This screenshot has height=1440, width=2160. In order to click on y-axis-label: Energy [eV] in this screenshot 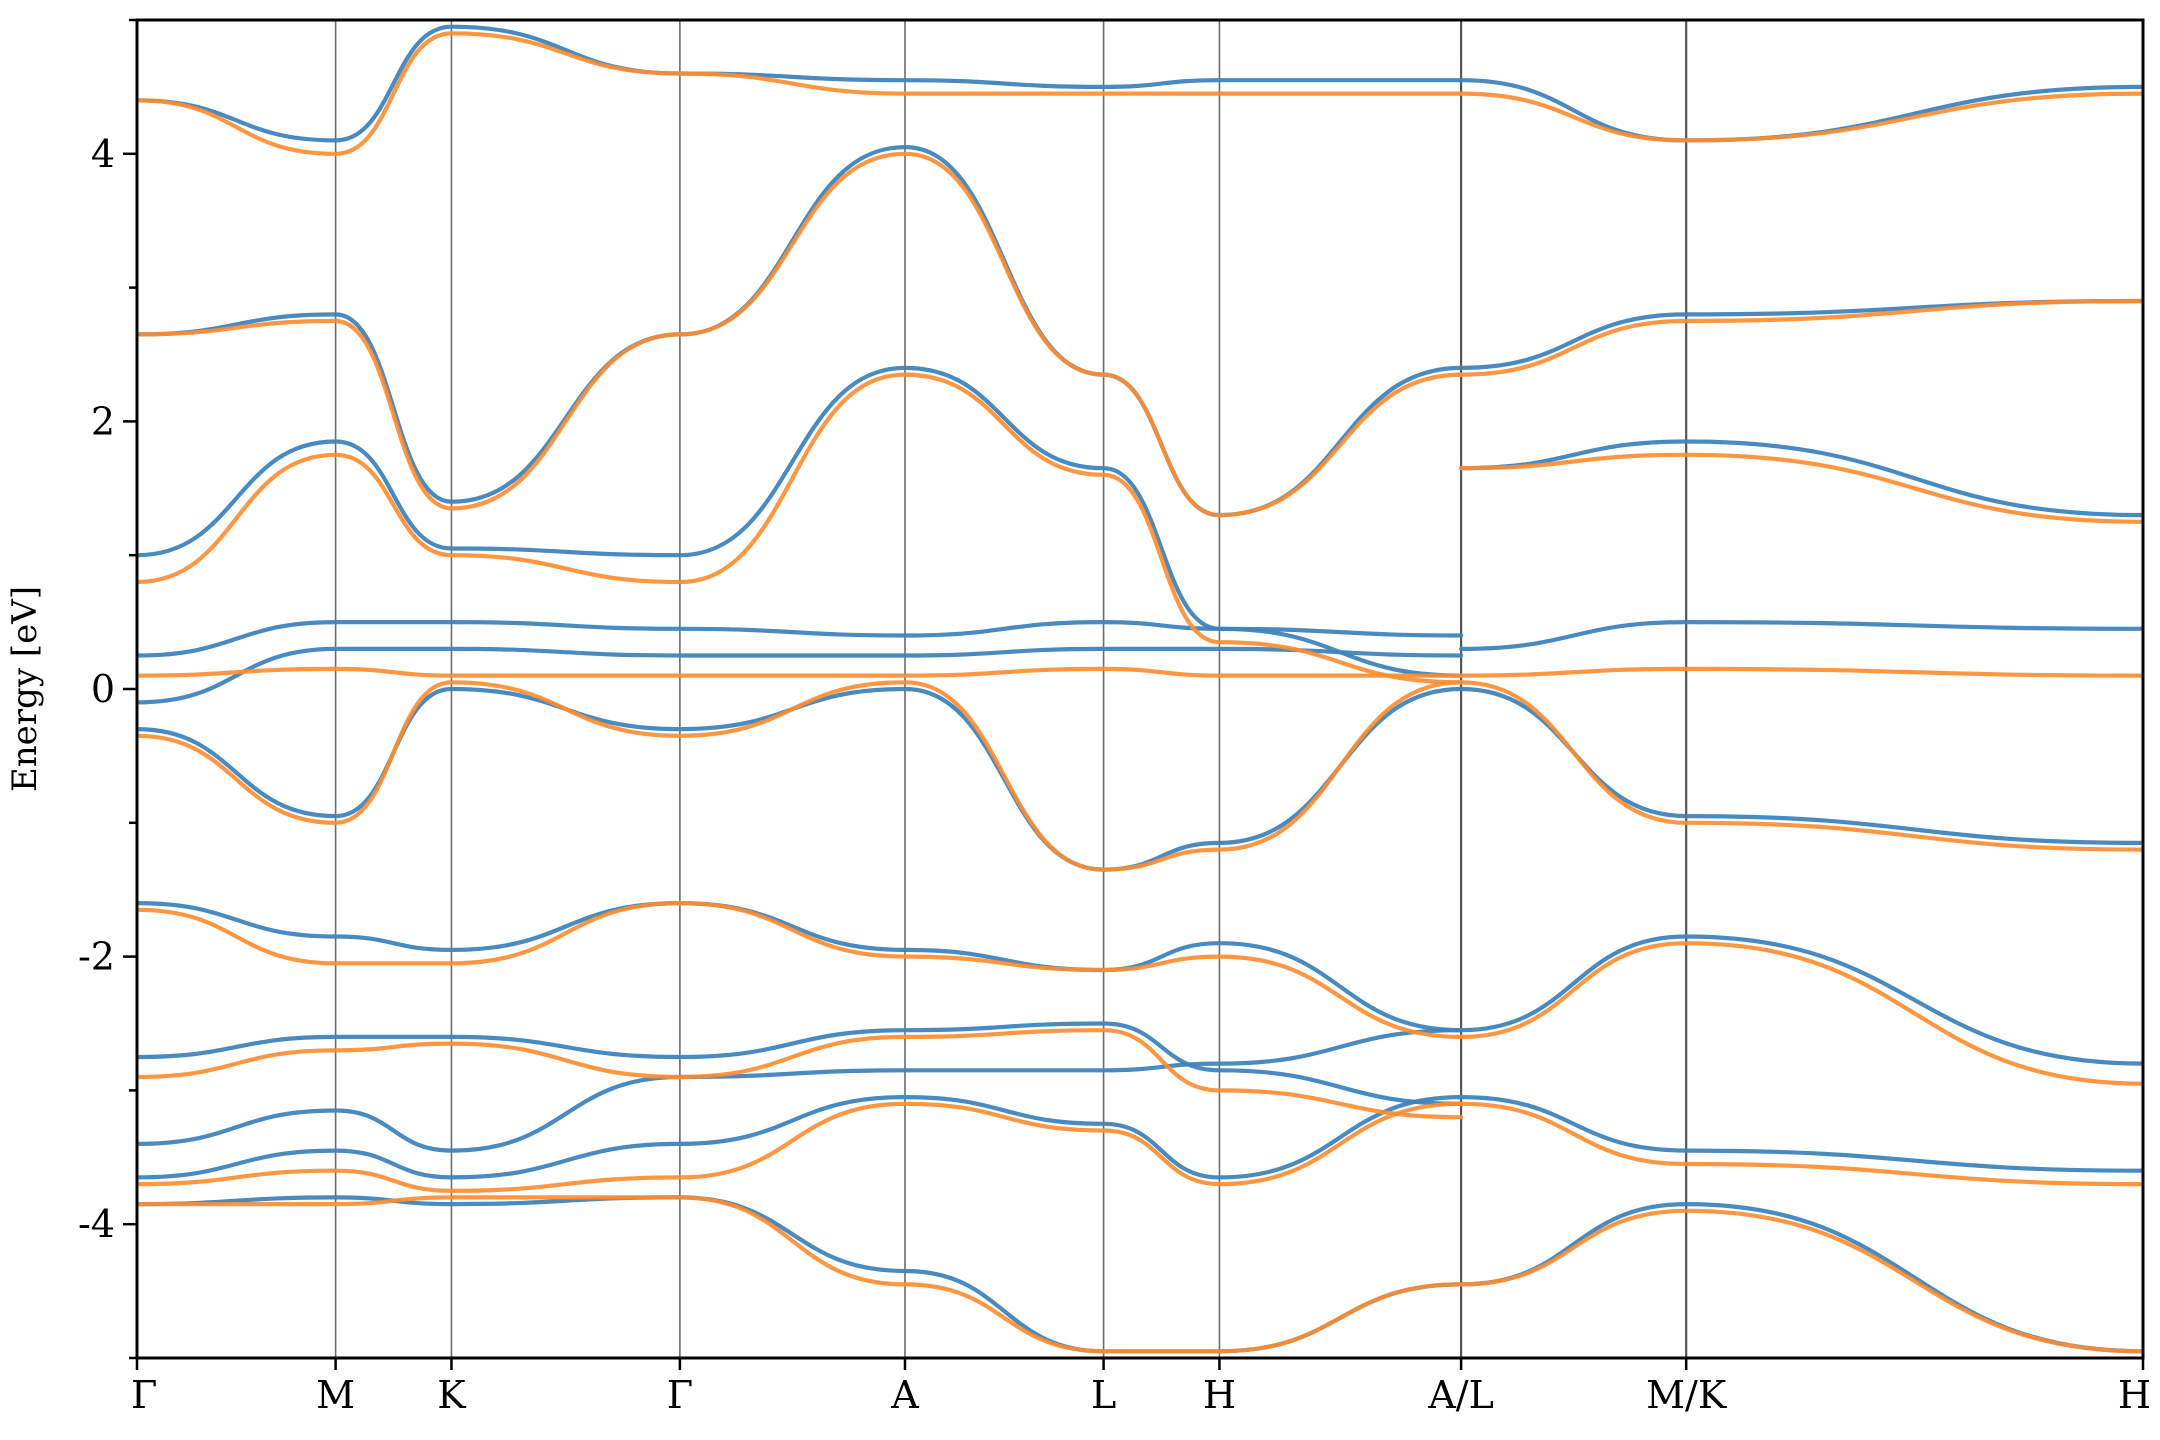, I will do `click(25, 689)`.